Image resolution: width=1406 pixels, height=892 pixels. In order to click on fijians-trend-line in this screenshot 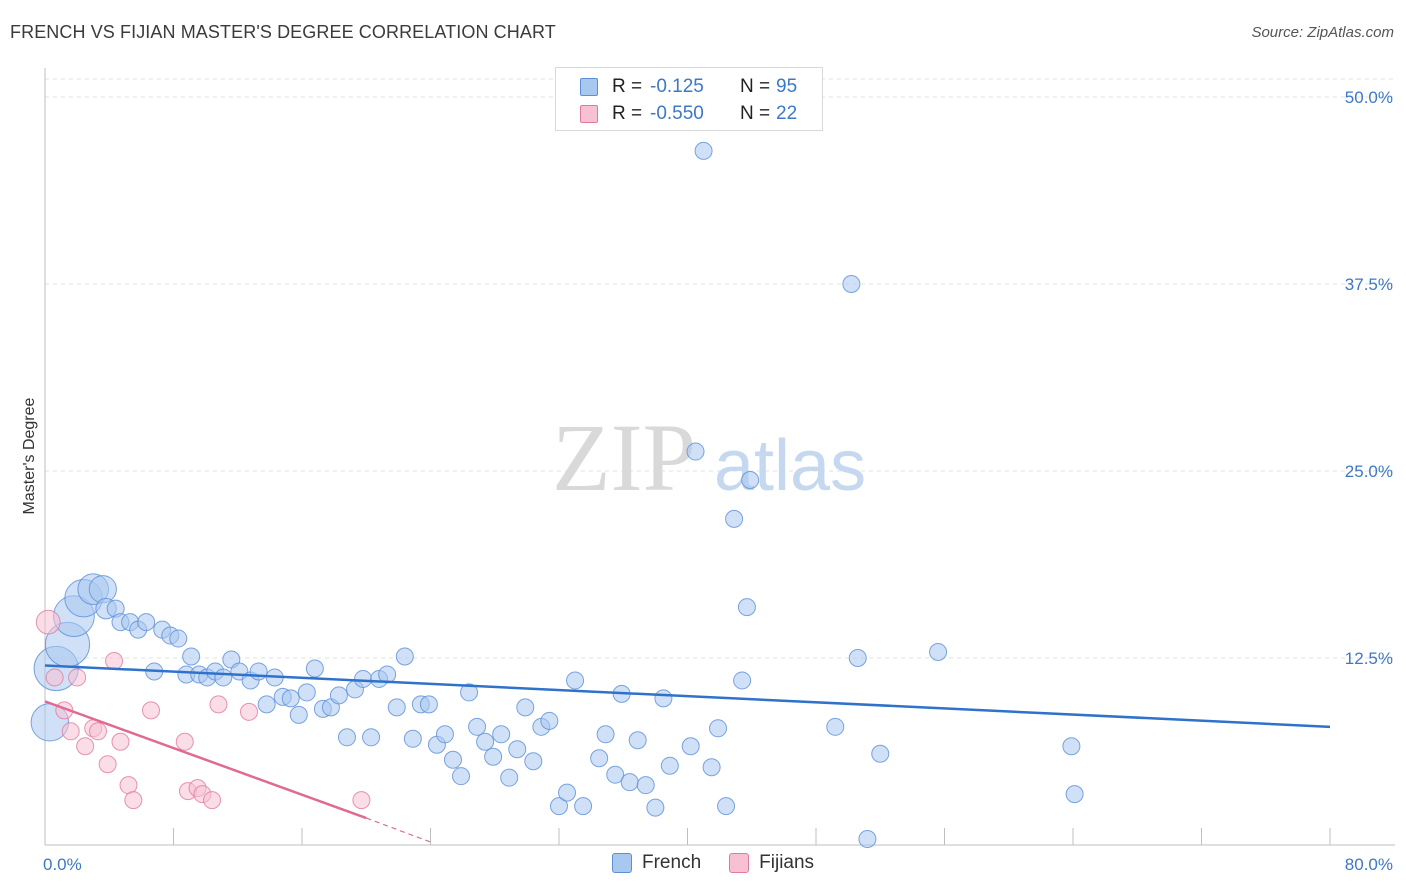, I will do `click(205, 760)`.